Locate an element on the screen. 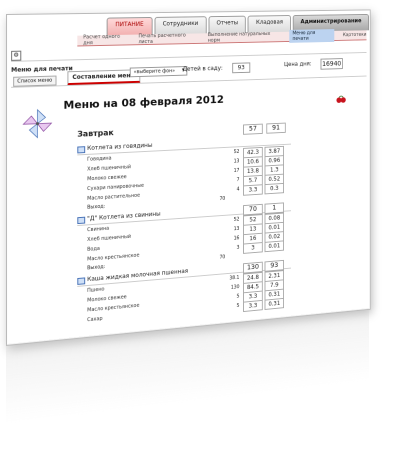 The image size is (408, 453). header-values: 57 91 is located at coordinates (264, 129).